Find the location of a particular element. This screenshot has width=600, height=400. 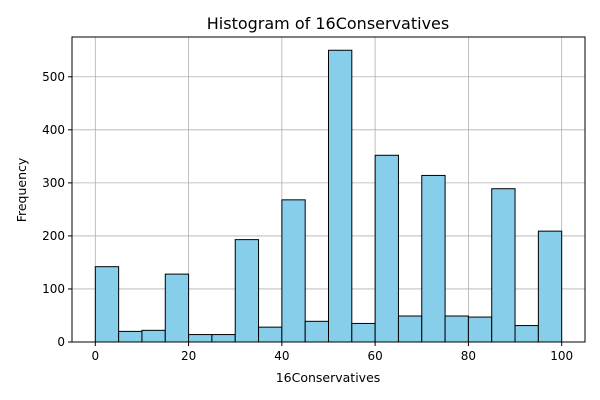

x-tick-label: 80 is located at coordinates (468, 356).